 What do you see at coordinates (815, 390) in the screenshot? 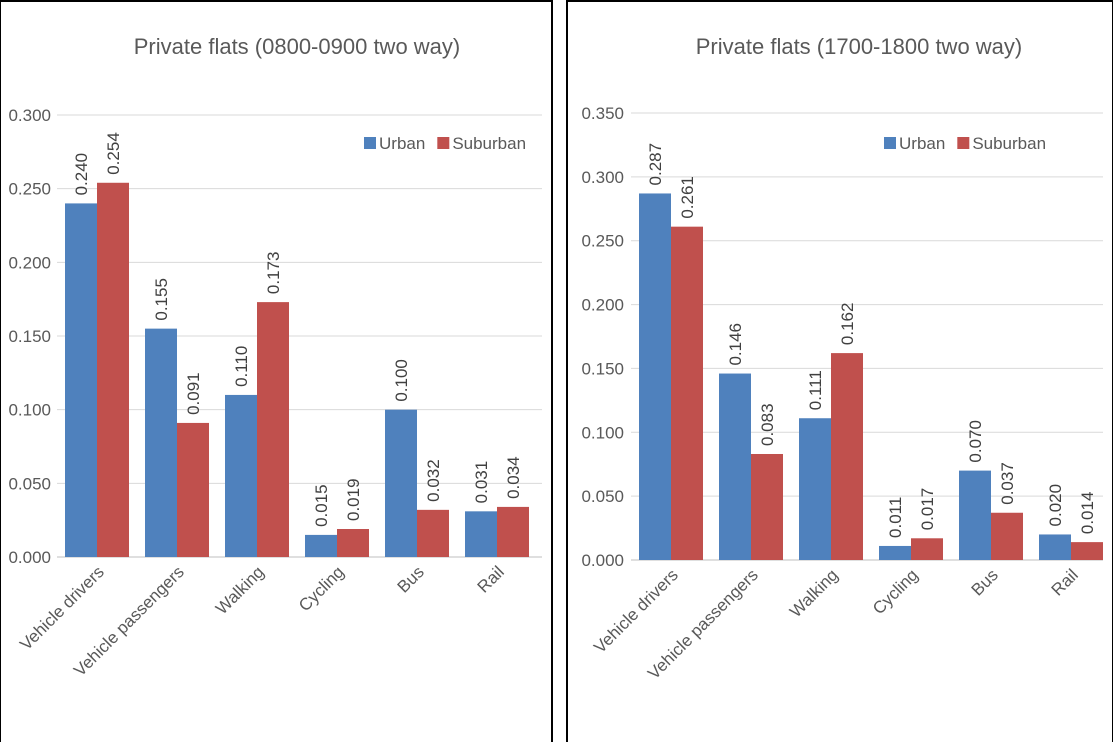
I see `data-label: 0.111` at bounding box center [815, 390].